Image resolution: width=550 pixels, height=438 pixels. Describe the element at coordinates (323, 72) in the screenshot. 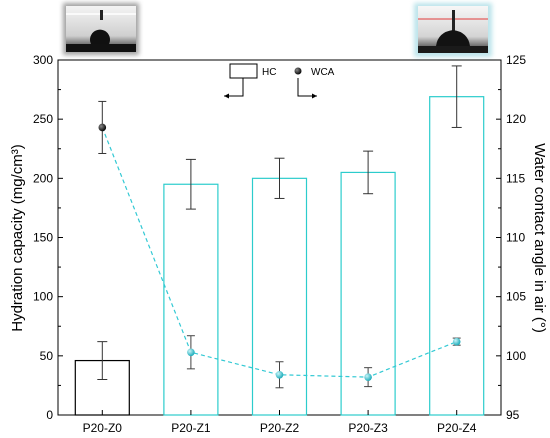

I see `legend-wca-label: WCA` at that location.